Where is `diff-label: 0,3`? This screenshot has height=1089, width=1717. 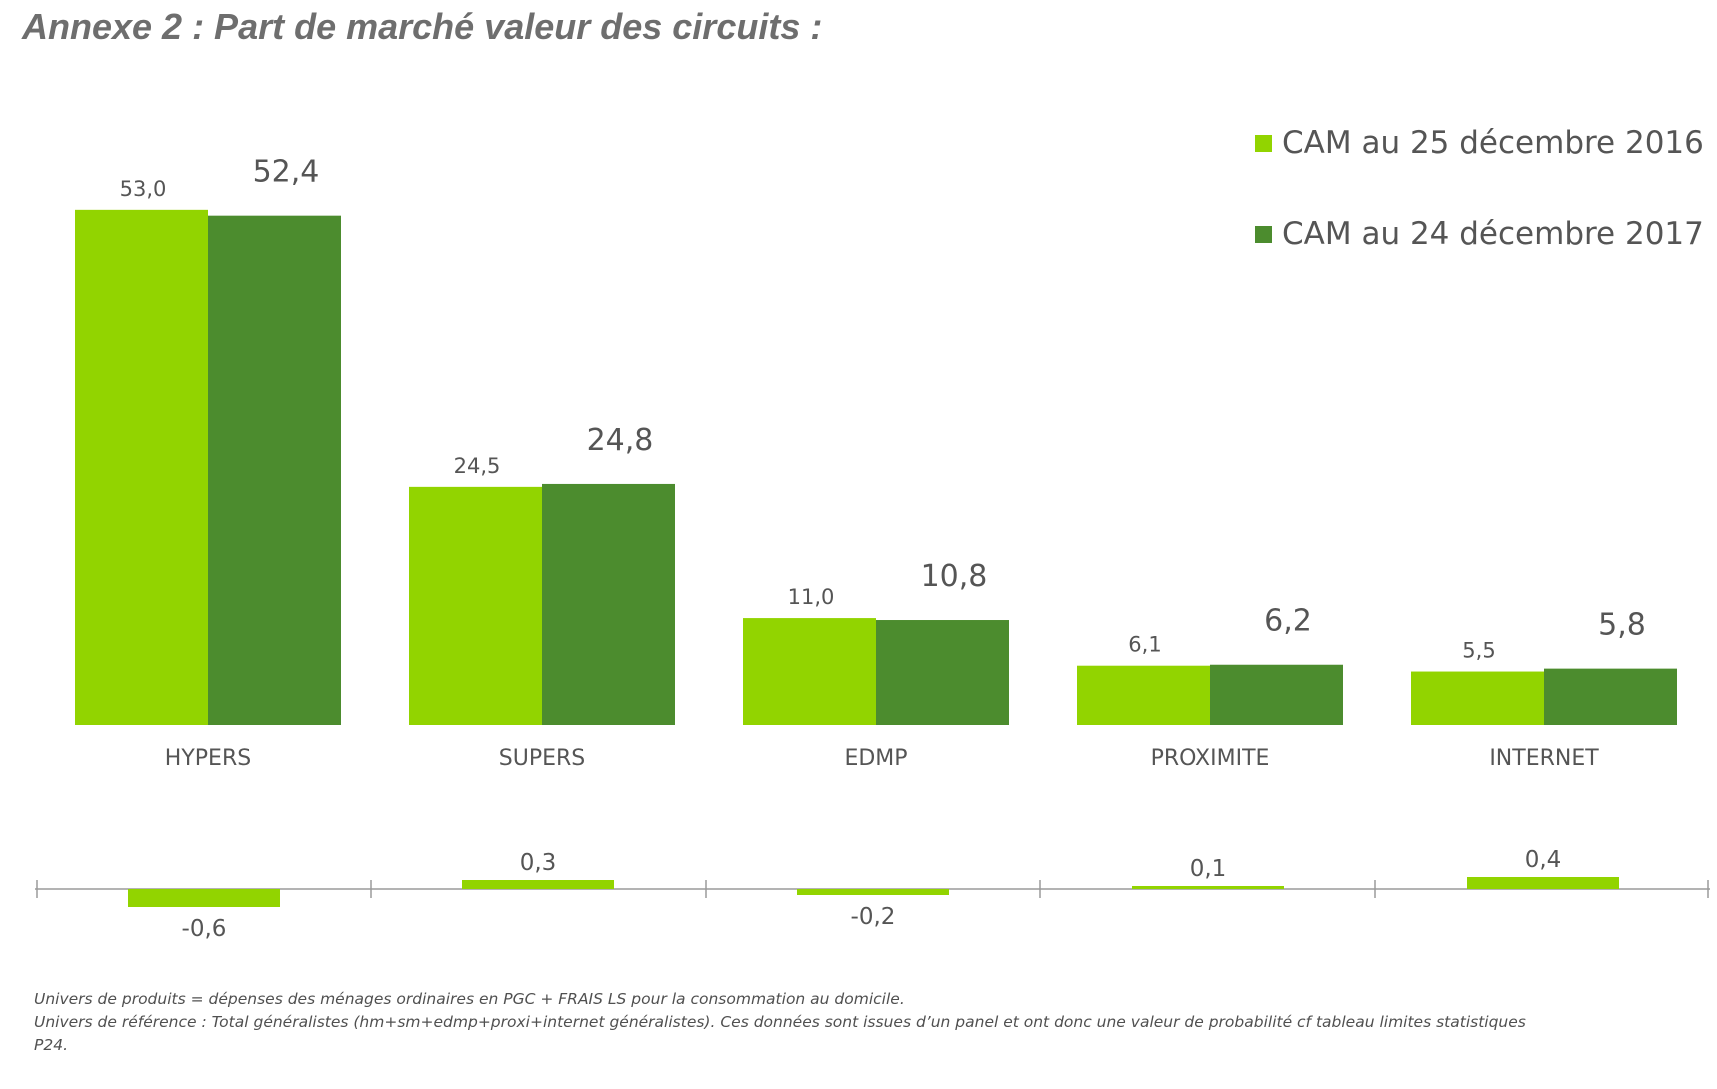
diff-label: 0,3 is located at coordinates (538, 863).